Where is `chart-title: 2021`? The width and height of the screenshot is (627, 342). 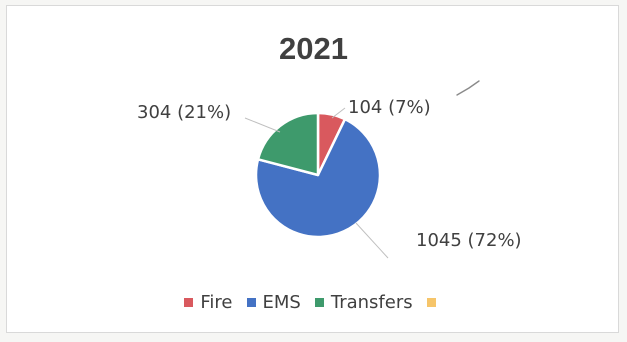 chart-title: 2021 is located at coordinates (313, 48).